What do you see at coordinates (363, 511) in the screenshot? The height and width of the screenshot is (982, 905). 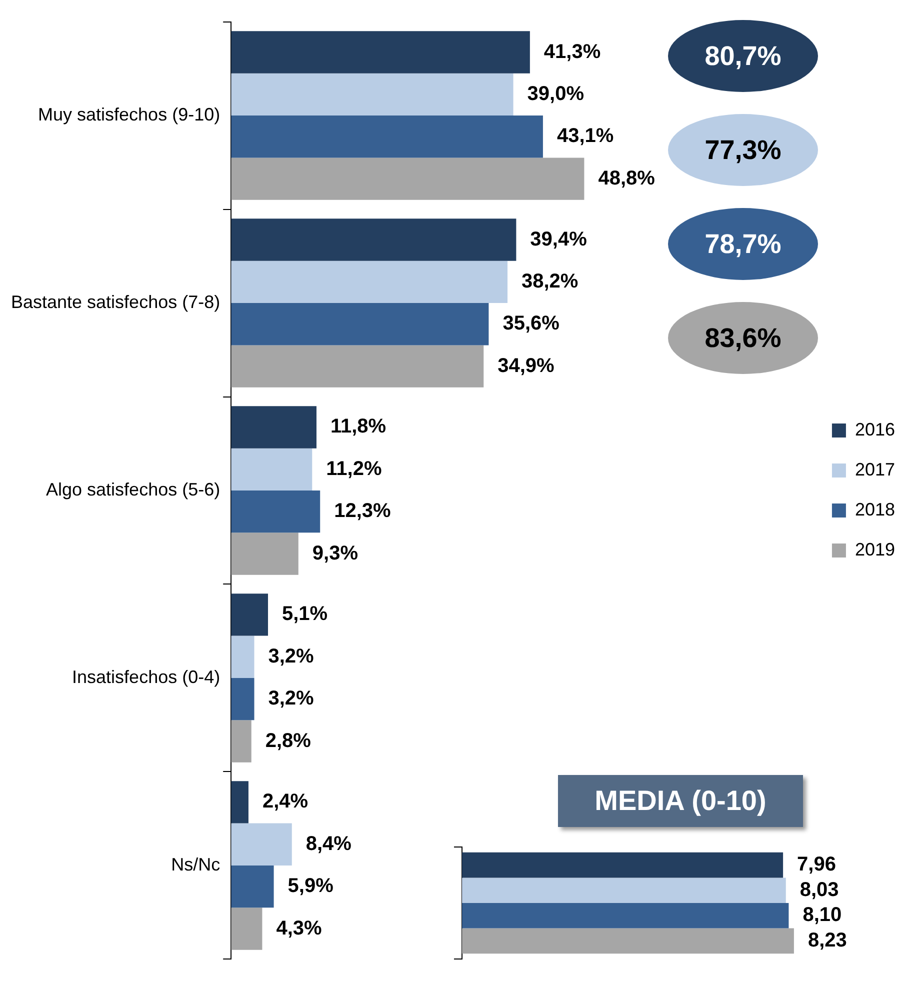 I see `data-label: 12,3%` at bounding box center [363, 511].